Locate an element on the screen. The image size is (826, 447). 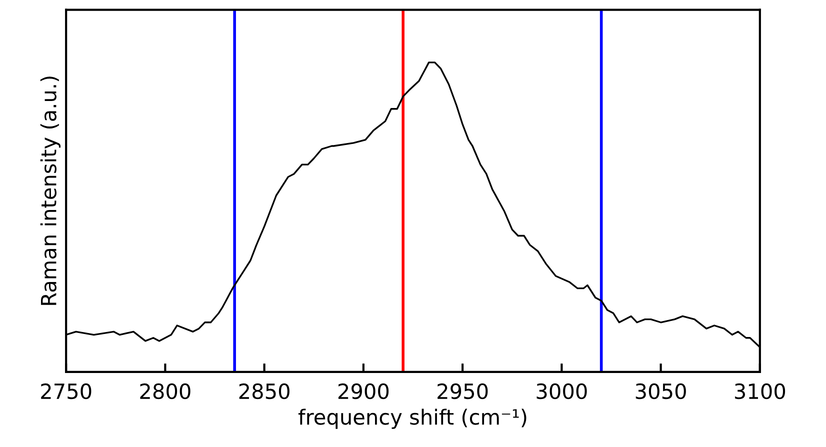
x-tick-label: 2750 is located at coordinates (66, 391).